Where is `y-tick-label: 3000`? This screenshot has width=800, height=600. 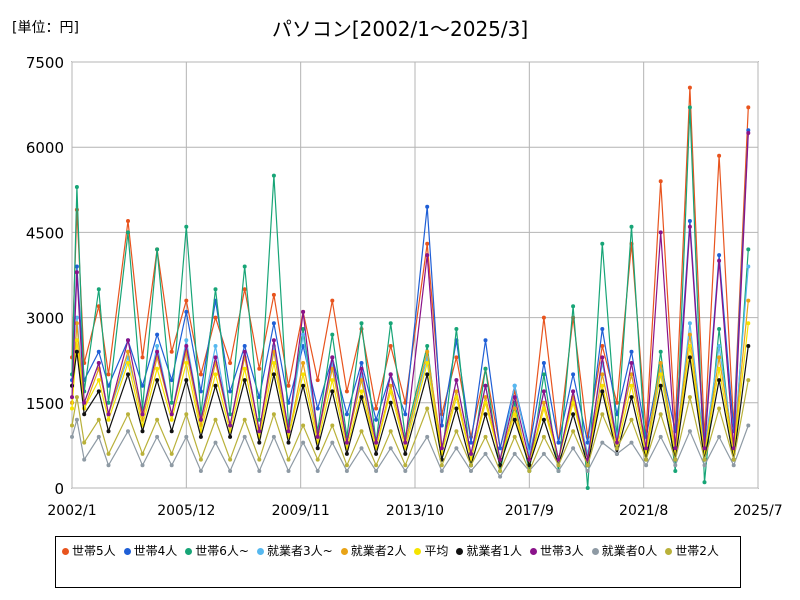 y-tick-label: 3000 is located at coordinates (45, 319).